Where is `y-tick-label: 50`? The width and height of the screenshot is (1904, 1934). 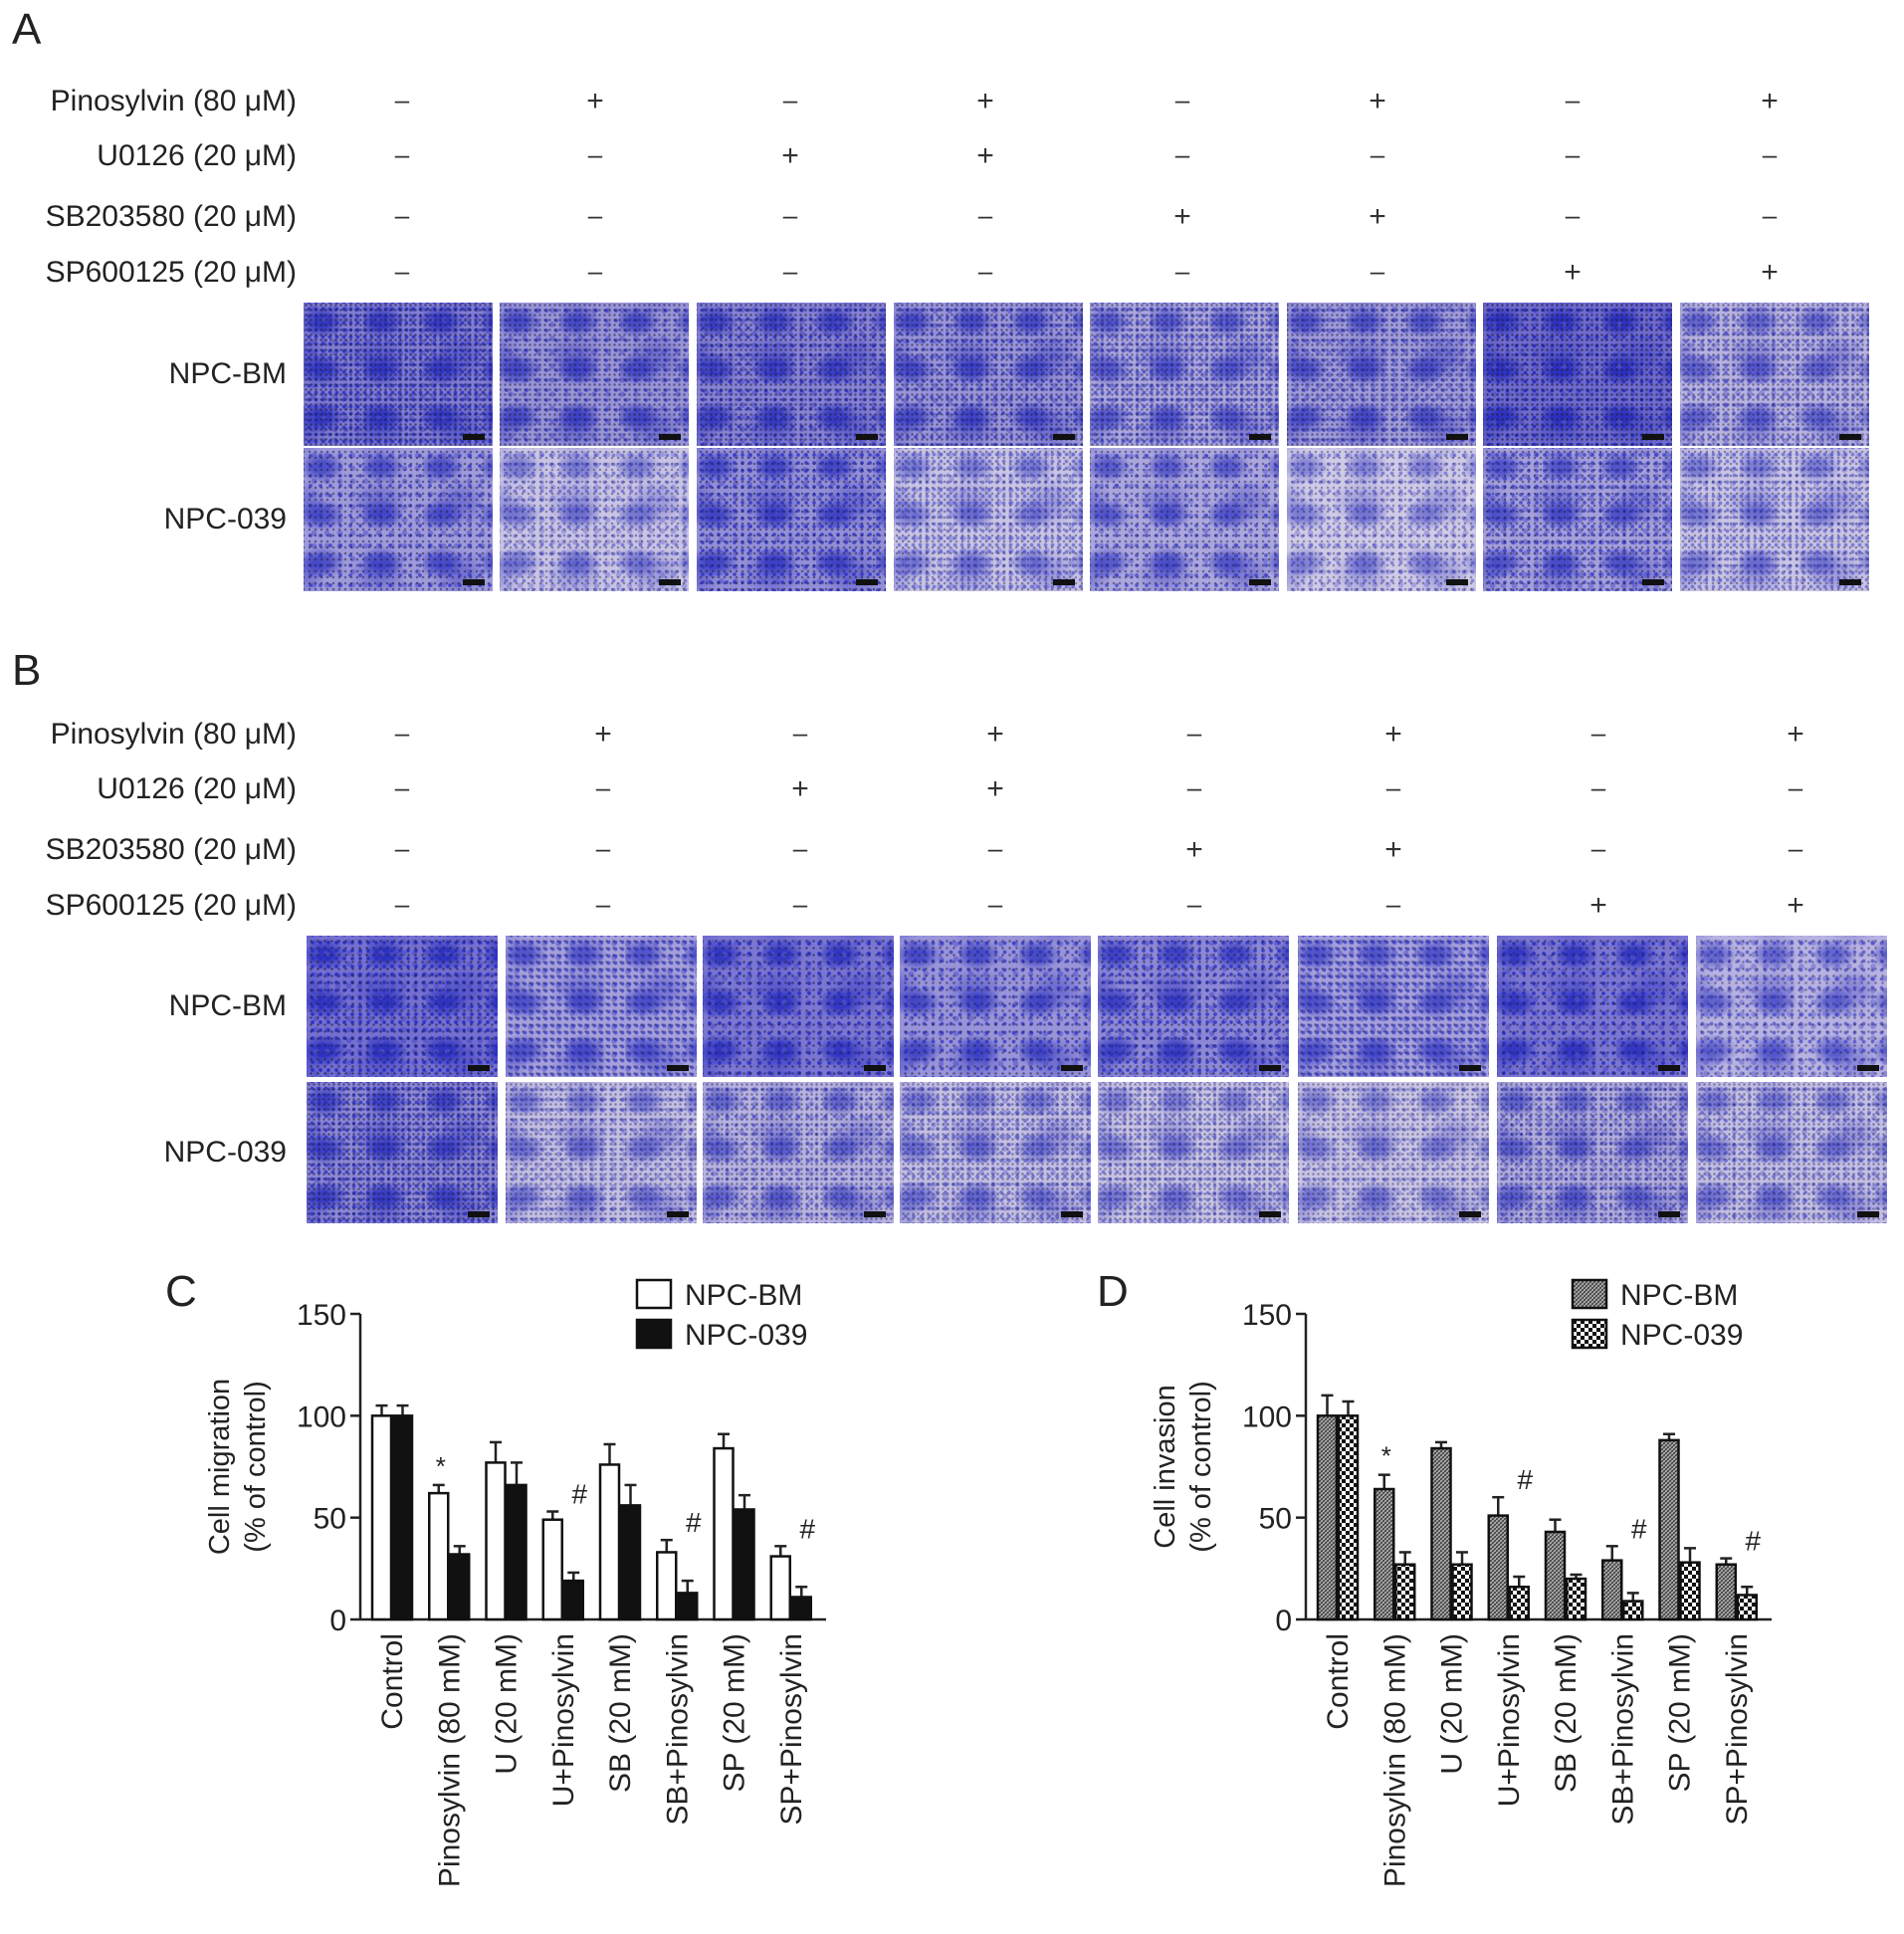 y-tick-label: 50 is located at coordinates (1275, 1519).